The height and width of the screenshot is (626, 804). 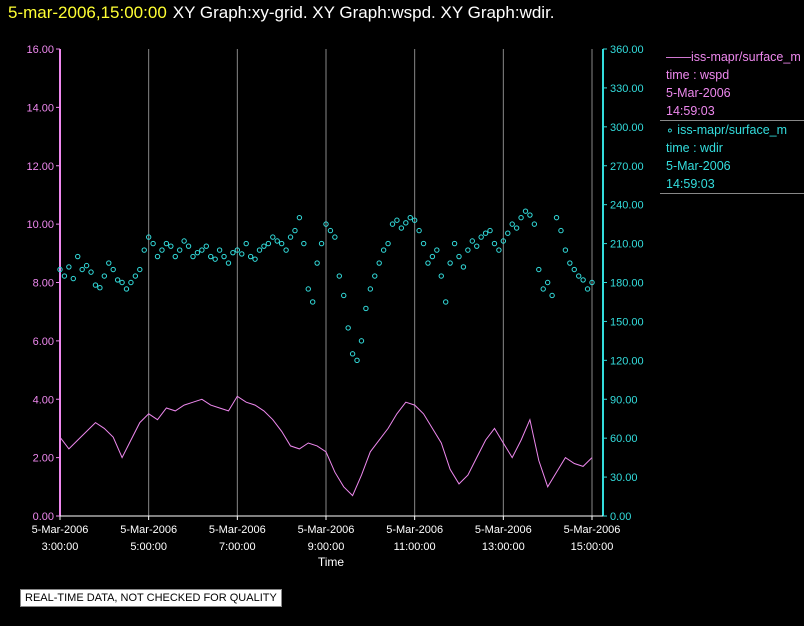 I want to click on right-tick-label: 120.00, so click(x=627, y=361).